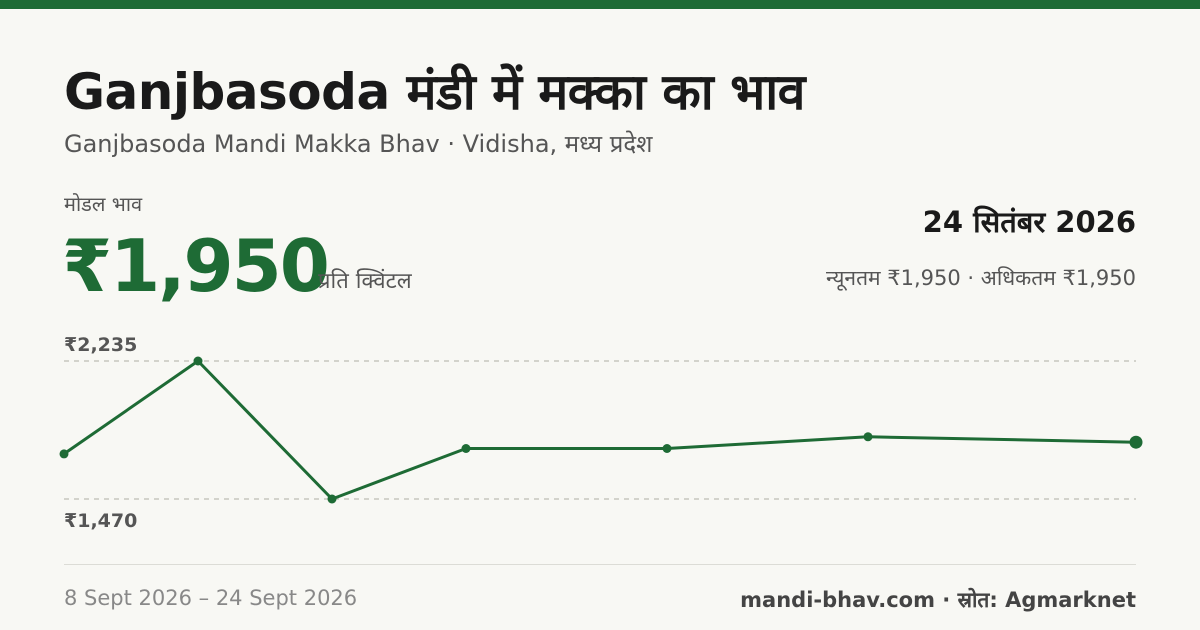  What do you see at coordinates (1136, 442) in the screenshot?
I see `latest-price-point` at bounding box center [1136, 442].